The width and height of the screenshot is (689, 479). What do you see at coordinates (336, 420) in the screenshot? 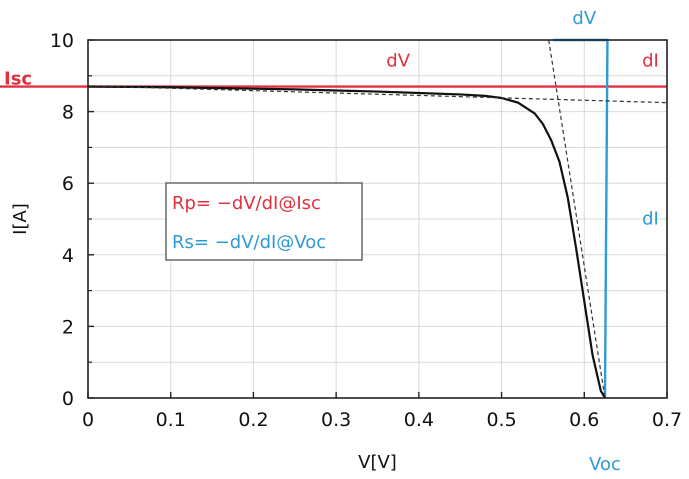
I see `x-tick-label: 0.3` at bounding box center [336, 420].